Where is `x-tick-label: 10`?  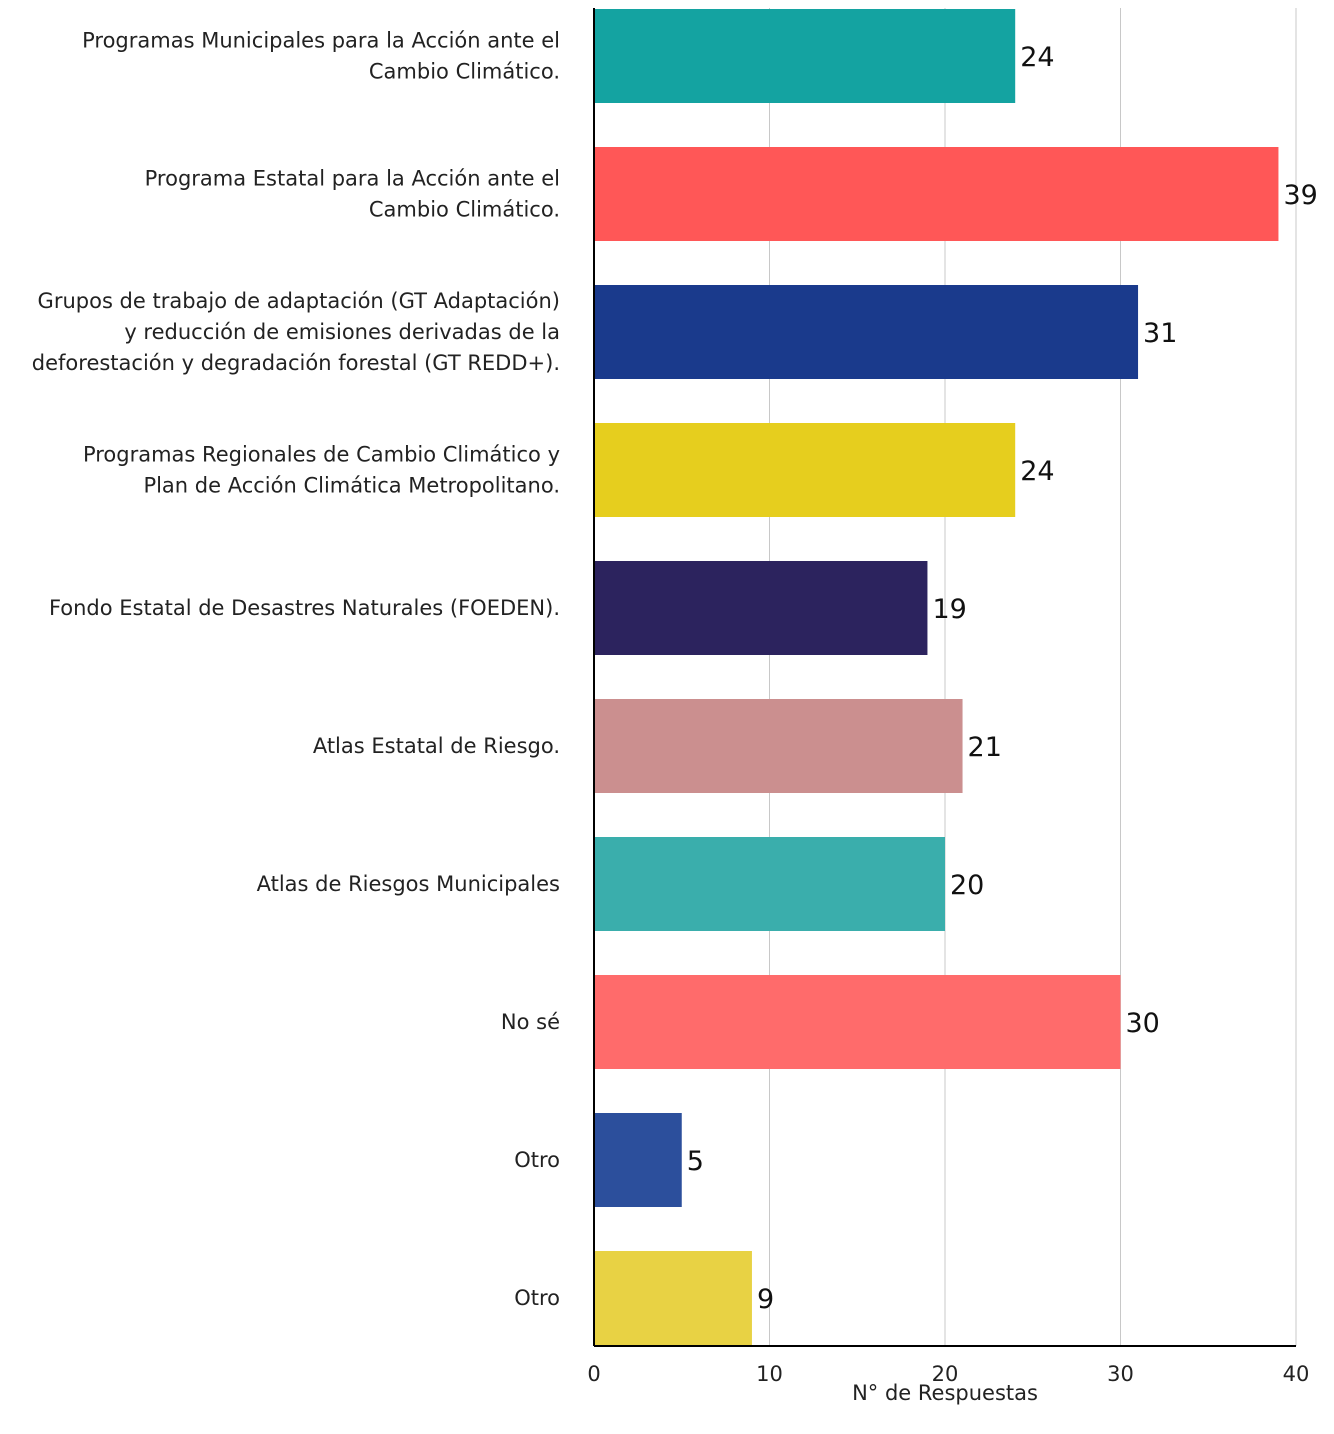
x-tick-label: 10 is located at coordinates (769, 1374).